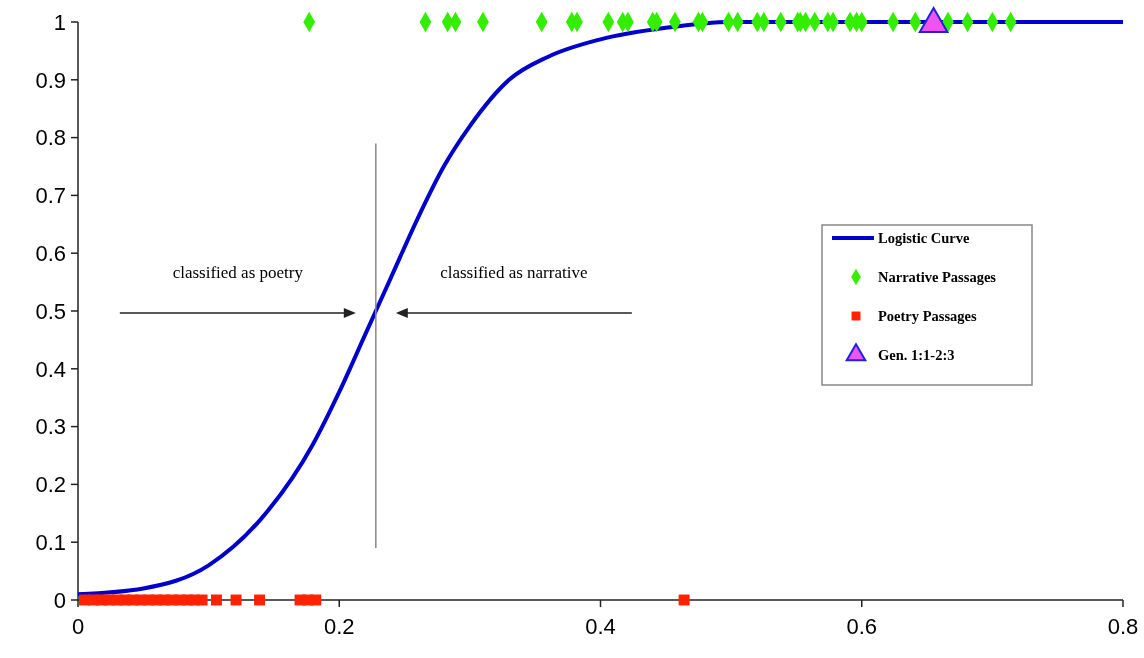 The width and height of the screenshot is (1144, 658). I want to click on x-tick-label: 0.8, so click(1123, 626).